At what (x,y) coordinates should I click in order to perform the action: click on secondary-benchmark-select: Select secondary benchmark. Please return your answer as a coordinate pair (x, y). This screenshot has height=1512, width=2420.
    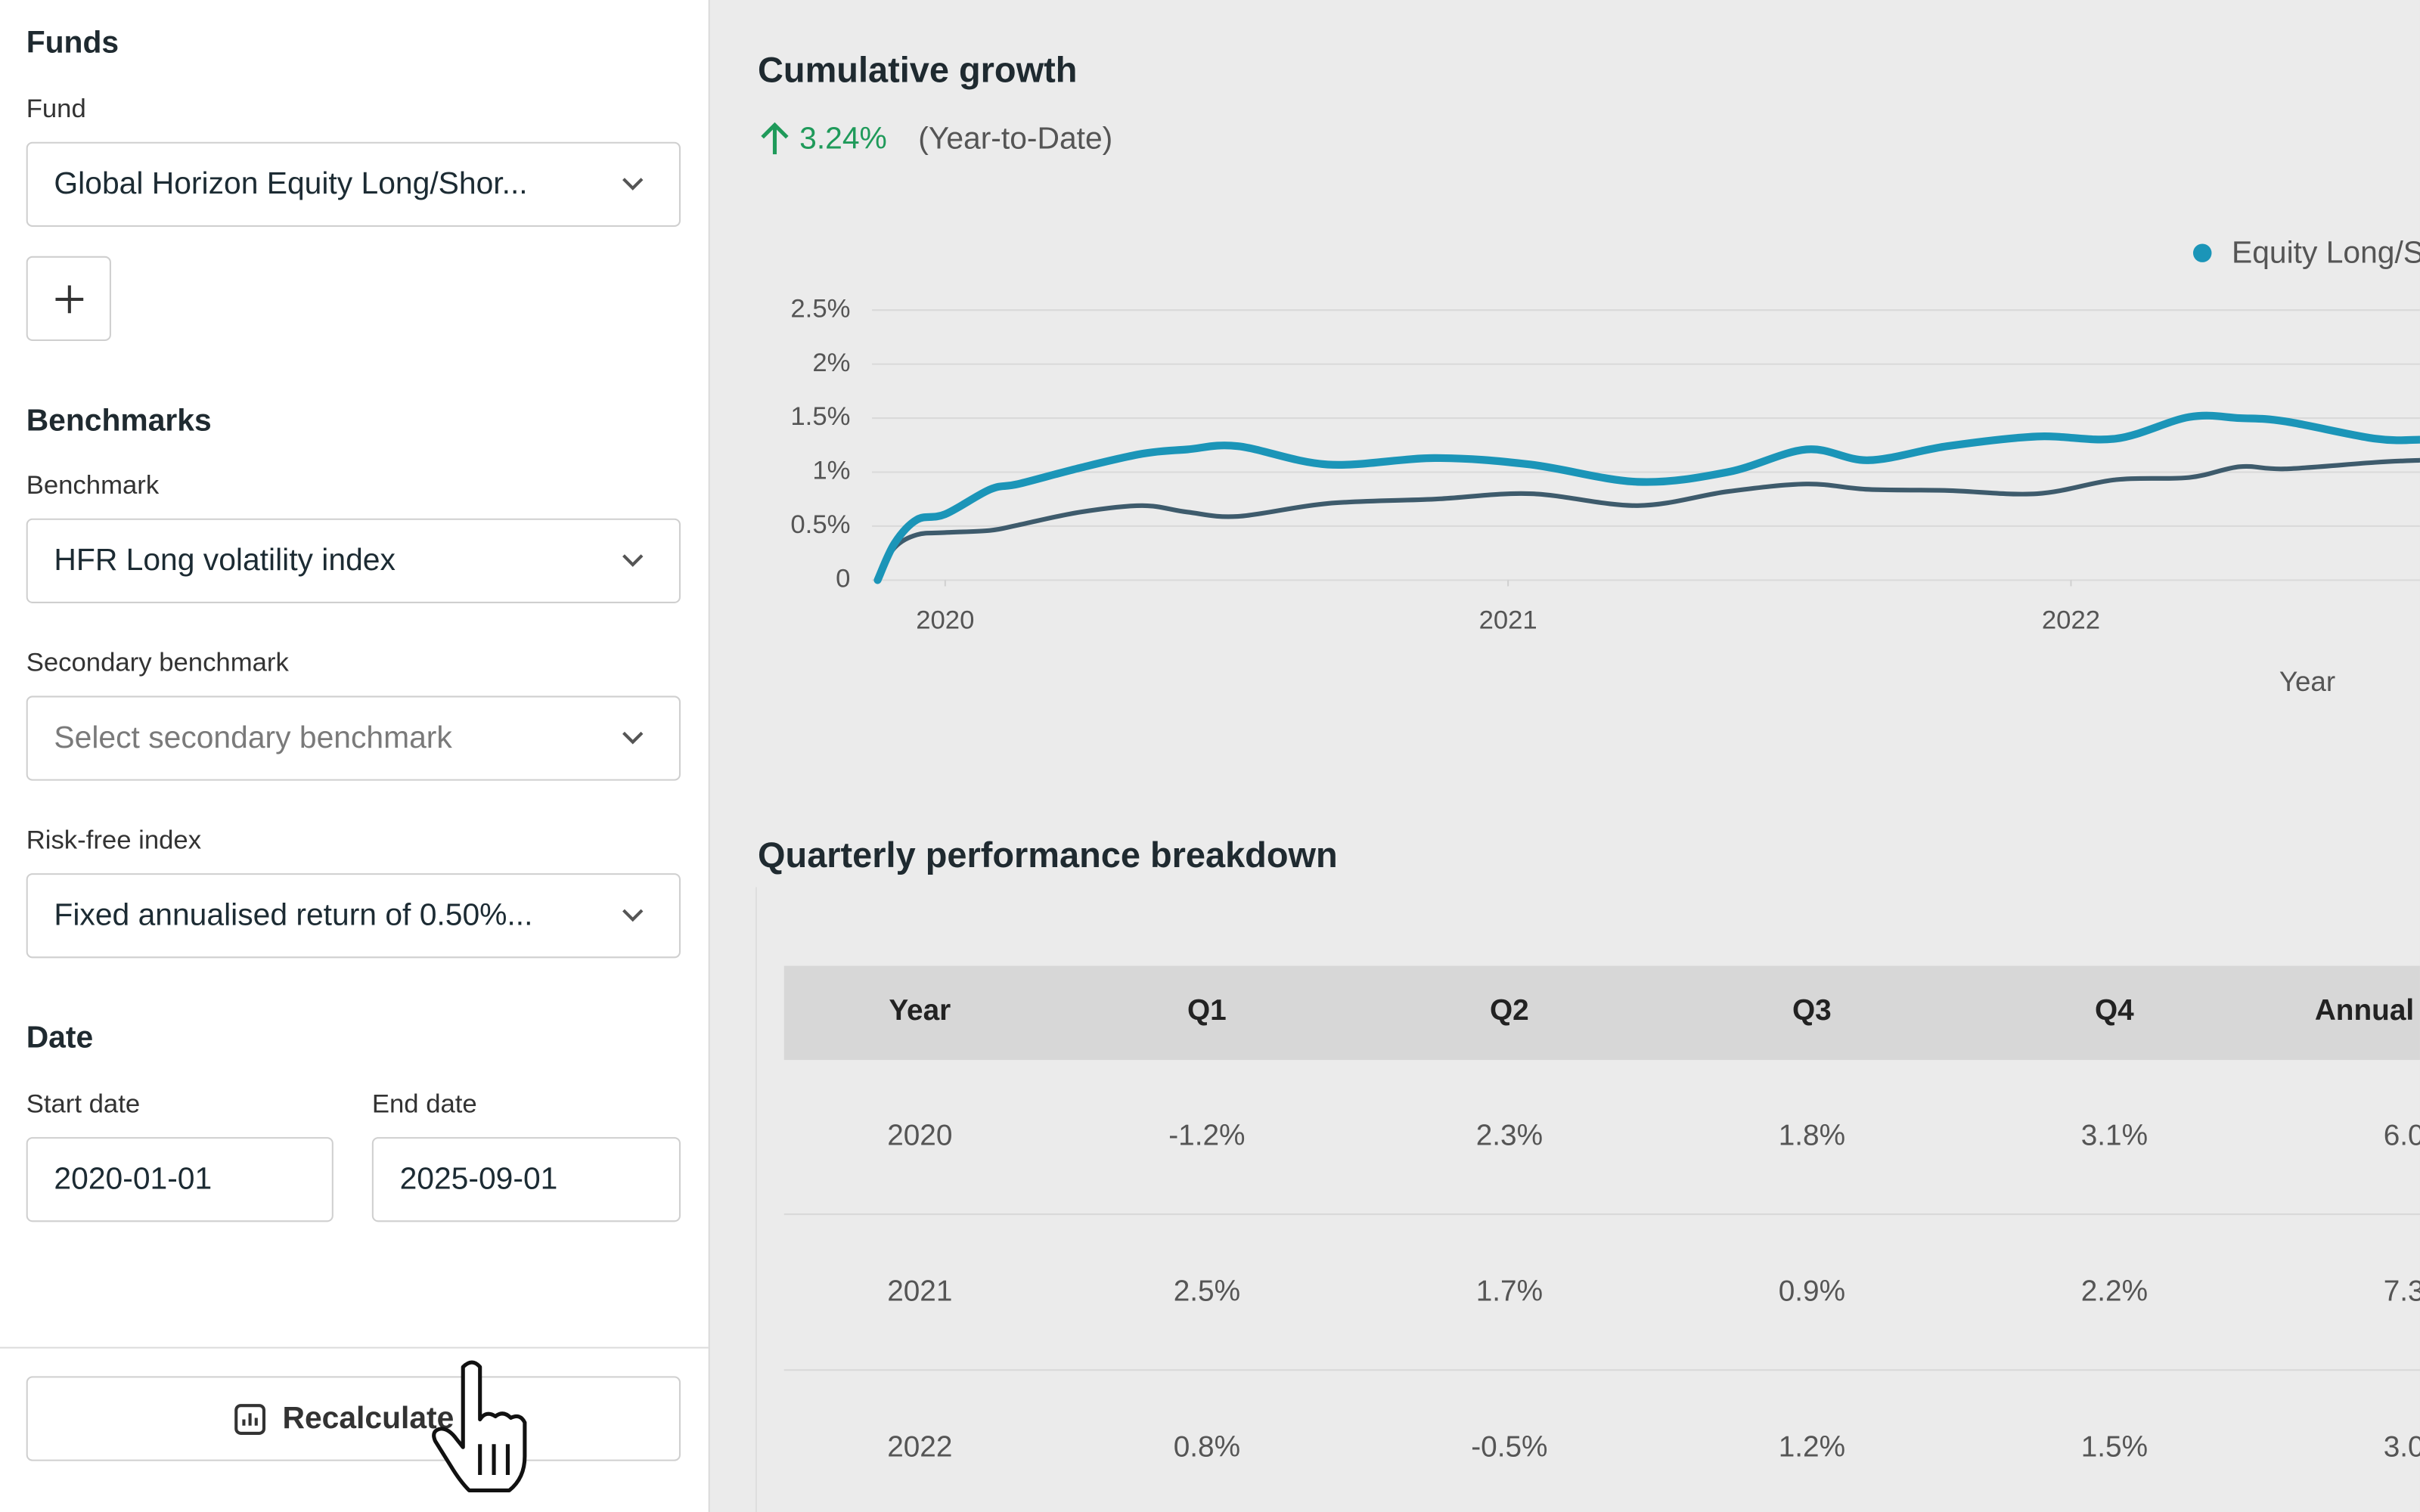
    Looking at the image, I should click on (353, 738).